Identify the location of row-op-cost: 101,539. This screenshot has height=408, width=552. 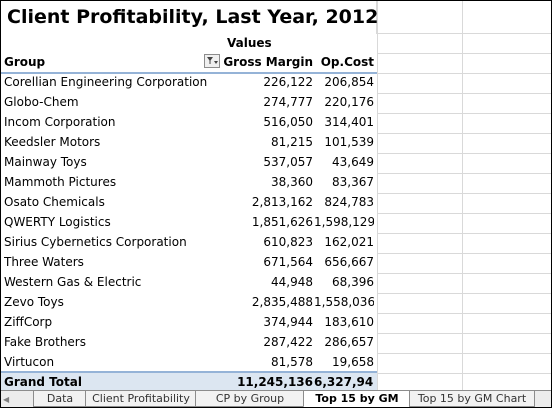
(349, 142).